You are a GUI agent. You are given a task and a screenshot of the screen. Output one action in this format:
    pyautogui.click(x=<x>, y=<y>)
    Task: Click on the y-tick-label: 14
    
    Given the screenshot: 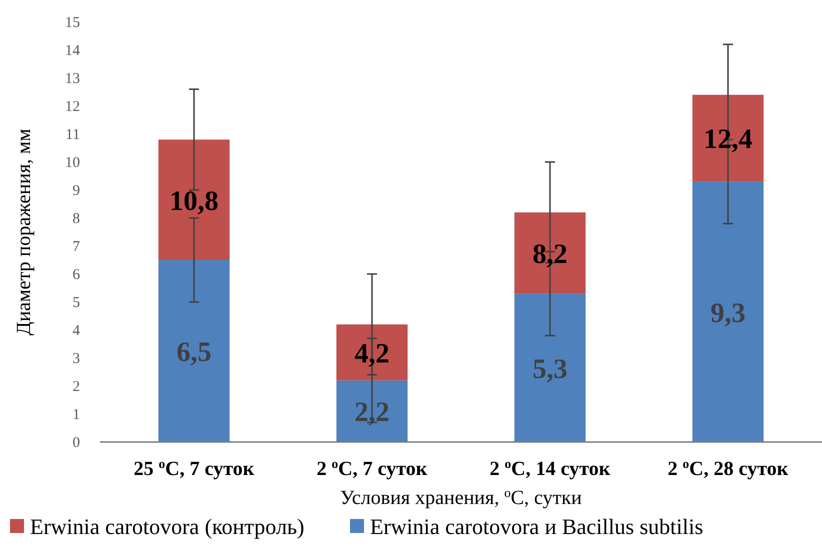 What is the action you would take?
    pyautogui.click(x=72, y=51)
    